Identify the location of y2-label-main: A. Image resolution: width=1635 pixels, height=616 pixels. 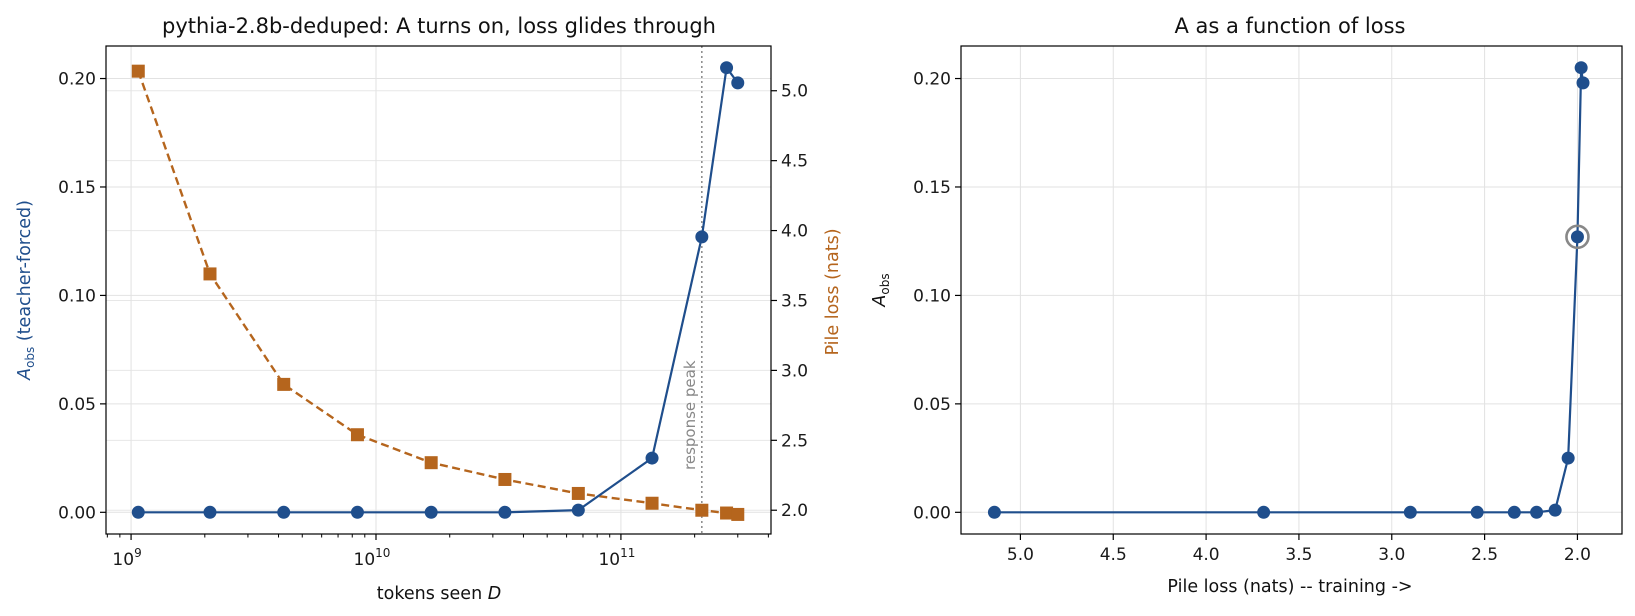
(880, 301).